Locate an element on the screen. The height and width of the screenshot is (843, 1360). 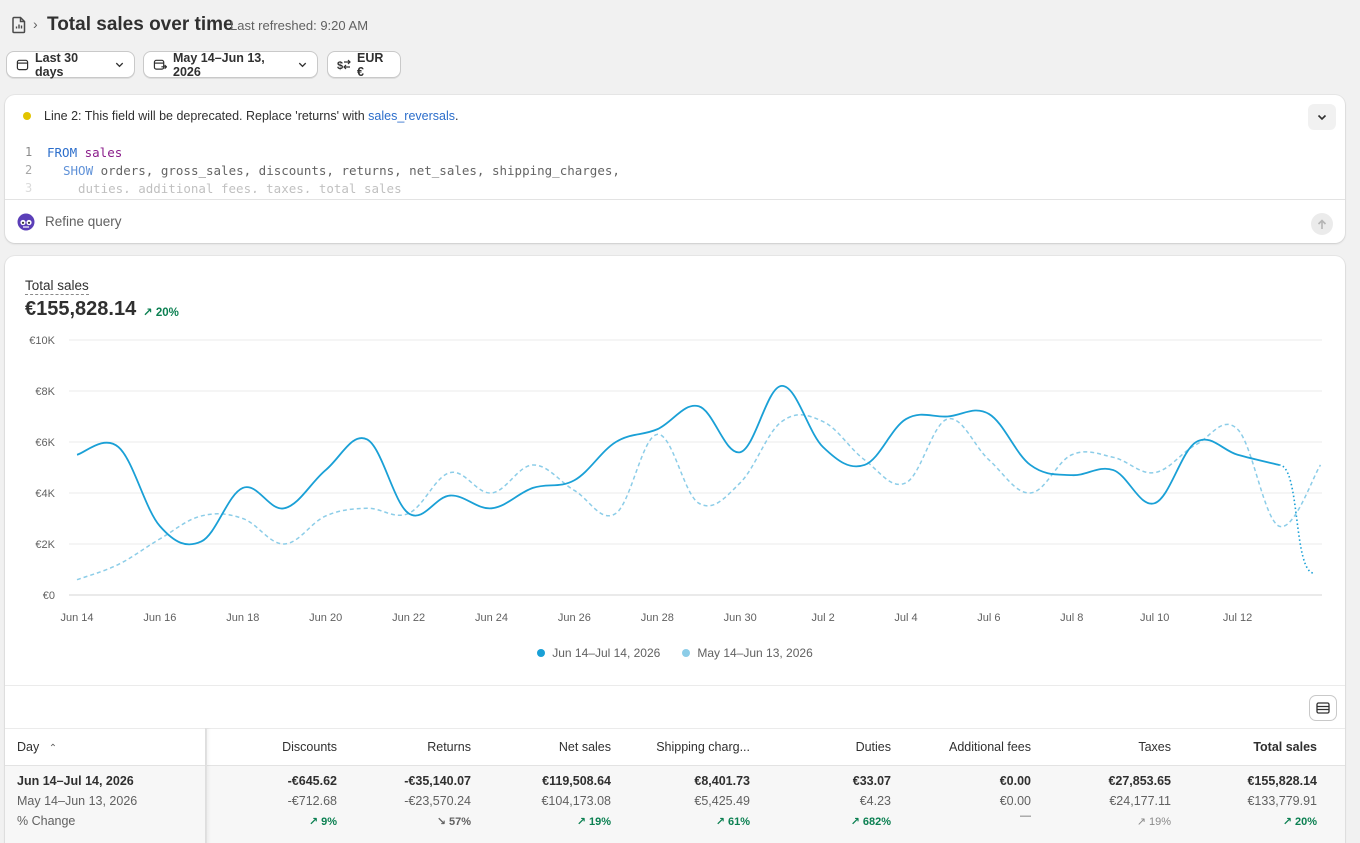
table-cell: €104,173.08 is located at coordinates (576, 801).